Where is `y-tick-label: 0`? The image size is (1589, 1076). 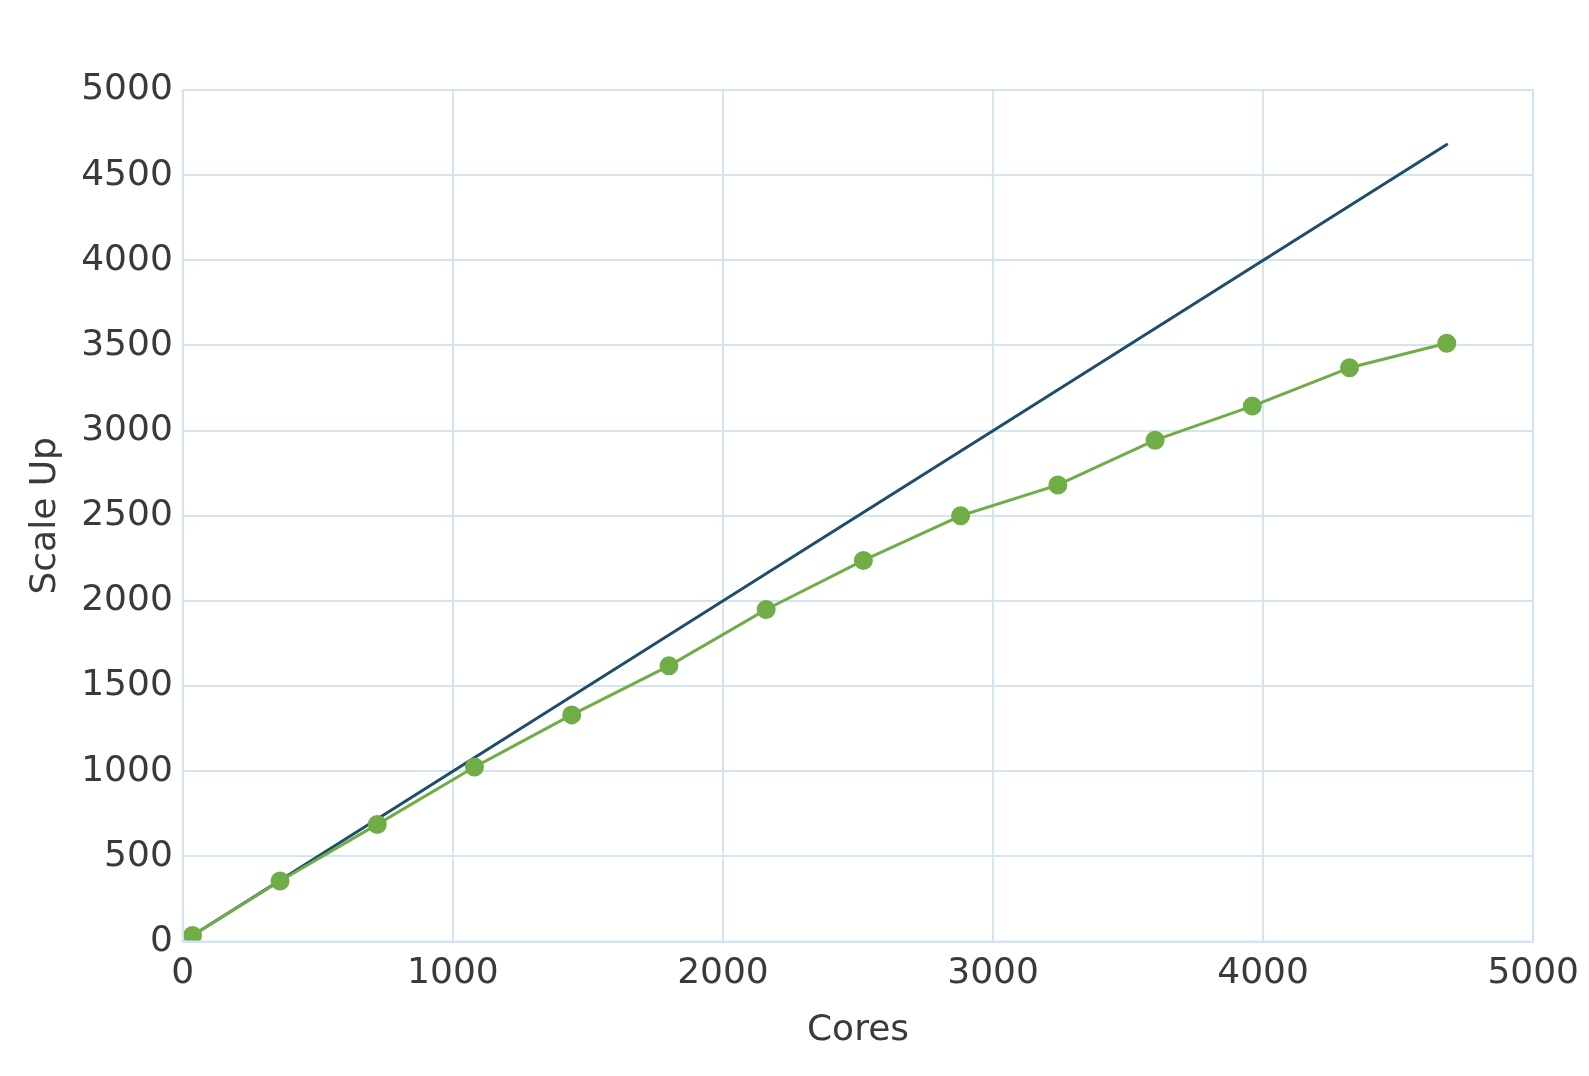 y-tick-label: 0 is located at coordinates (161, 938).